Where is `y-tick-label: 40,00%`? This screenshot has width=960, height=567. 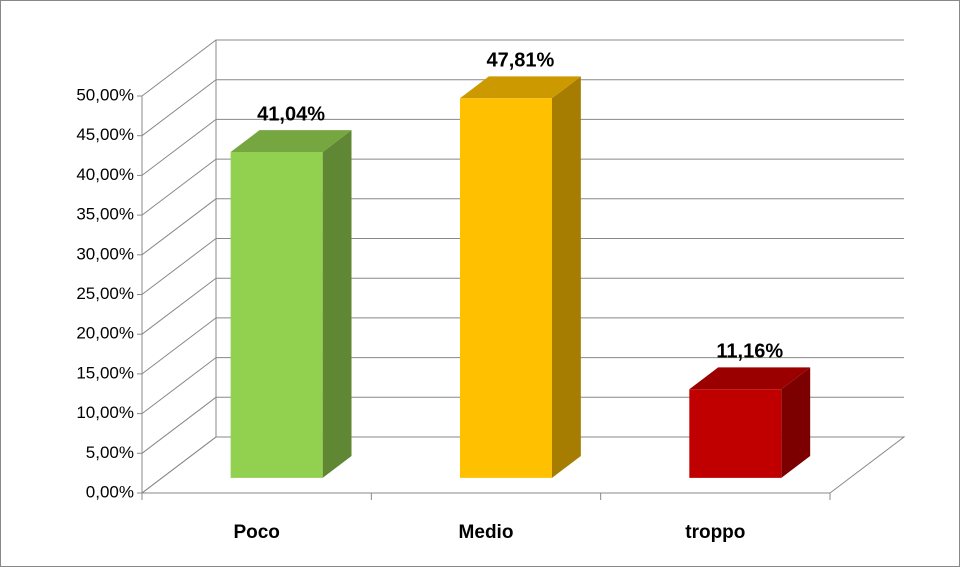
y-tick-label: 40,00% is located at coordinates (105, 174).